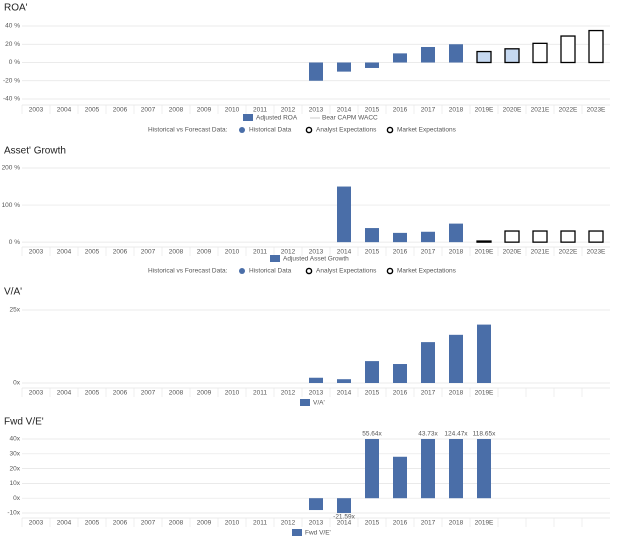 The height and width of the screenshot is (538, 624). What do you see at coordinates (11, 99) in the screenshot?
I see `y-tick-label: -40 %` at bounding box center [11, 99].